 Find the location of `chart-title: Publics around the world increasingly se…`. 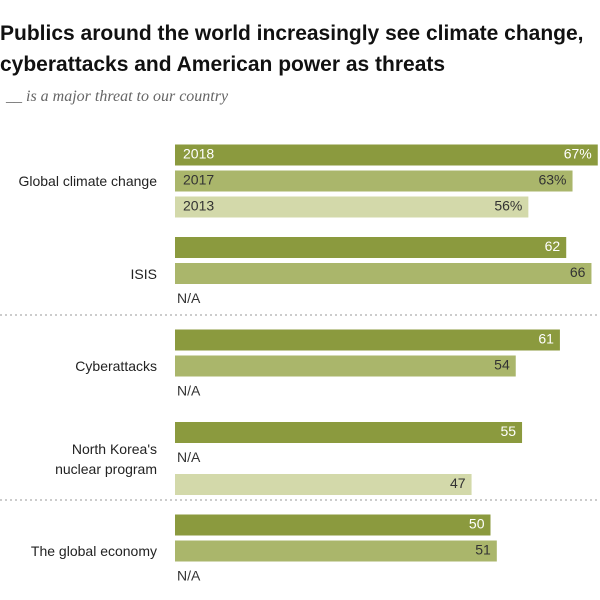

chart-title: Publics around the world increasingly se… is located at coordinates (292, 49).